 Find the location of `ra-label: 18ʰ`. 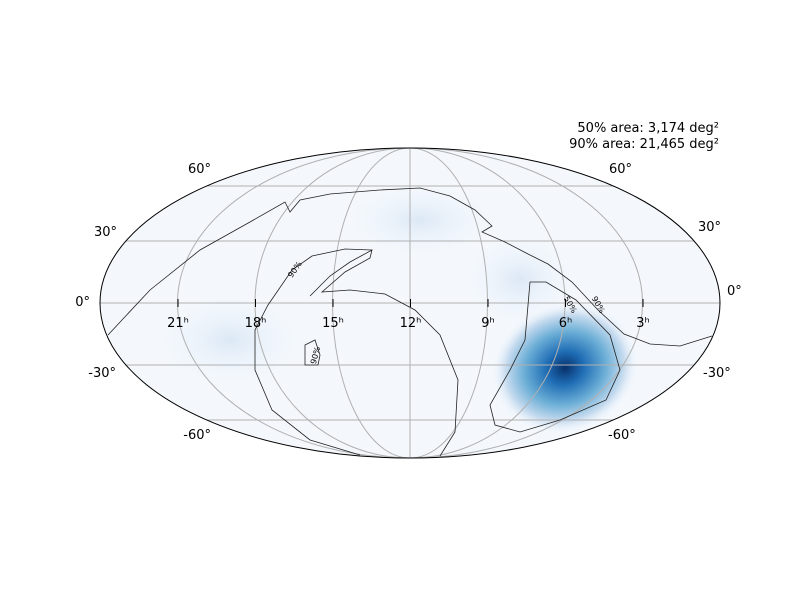

ra-label: 18ʰ is located at coordinates (256, 323).